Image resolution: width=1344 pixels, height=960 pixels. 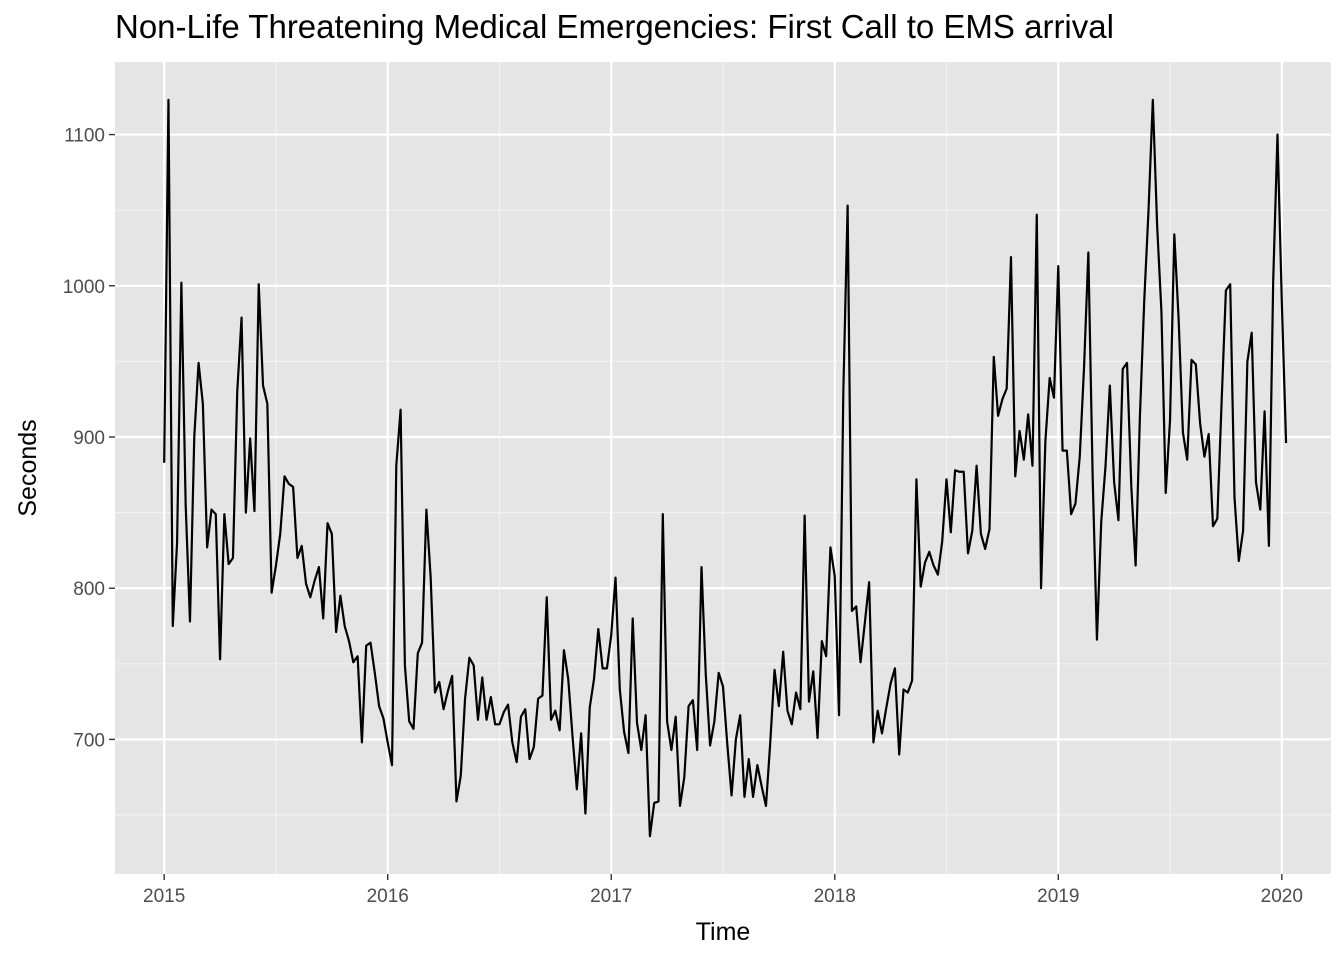 What do you see at coordinates (723, 932) in the screenshot?
I see `x-axis-title: Time` at bounding box center [723, 932].